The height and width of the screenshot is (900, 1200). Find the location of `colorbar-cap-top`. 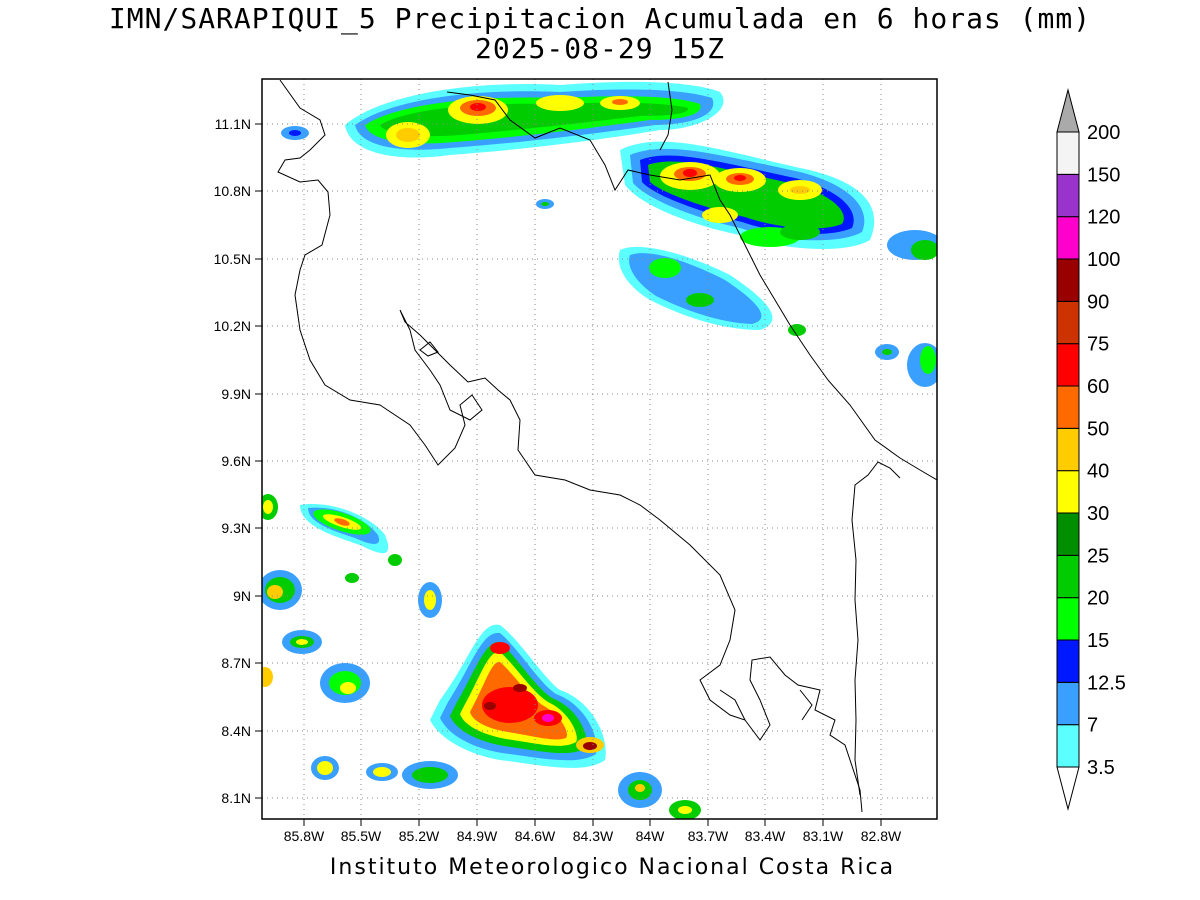

colorbar-cap-top is located at coordinates (1068, 110).